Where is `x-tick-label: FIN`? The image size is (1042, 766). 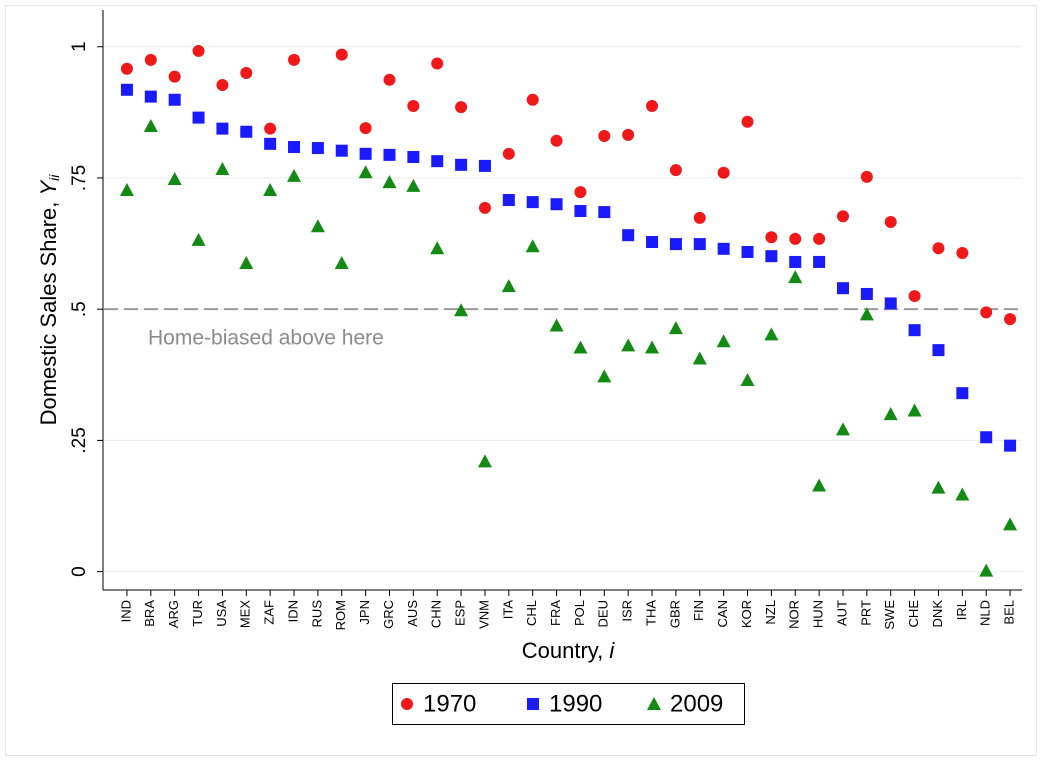 x-tick-label: FIN is located at coordinates (698, 610).